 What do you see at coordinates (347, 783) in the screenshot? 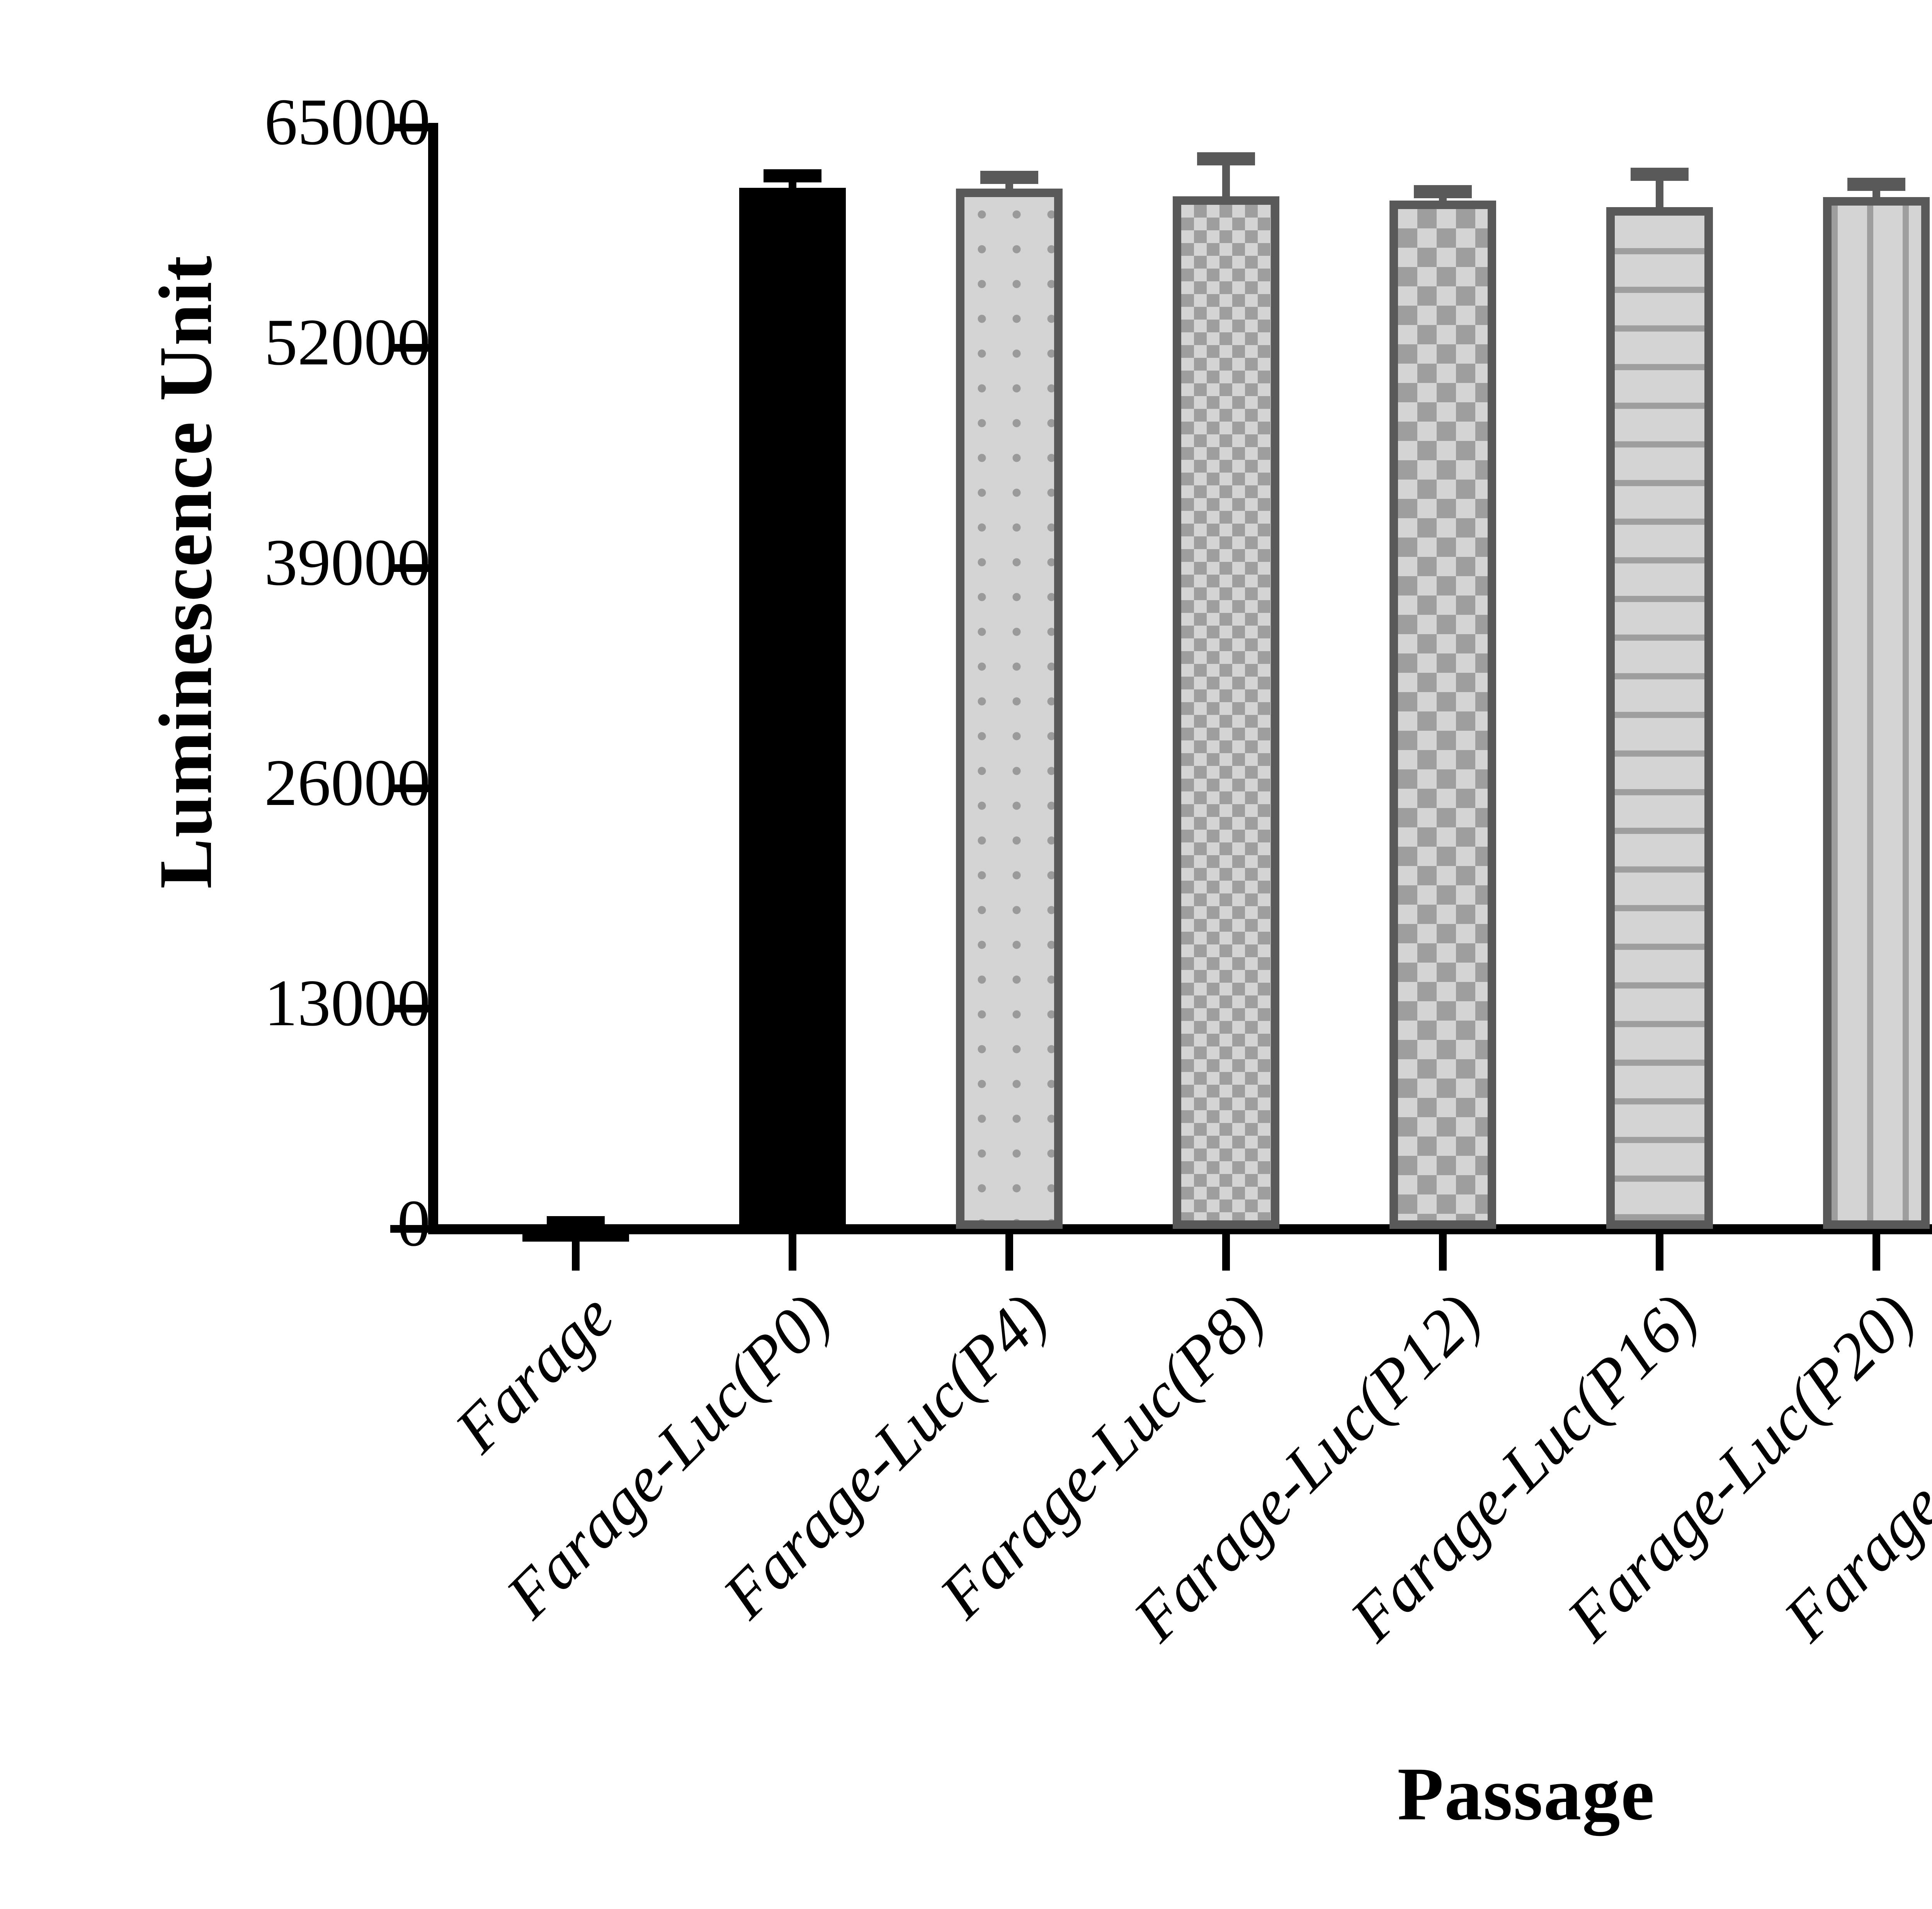
I see `y-axis-tick-label: 26000` at bounding box center [347, 783].